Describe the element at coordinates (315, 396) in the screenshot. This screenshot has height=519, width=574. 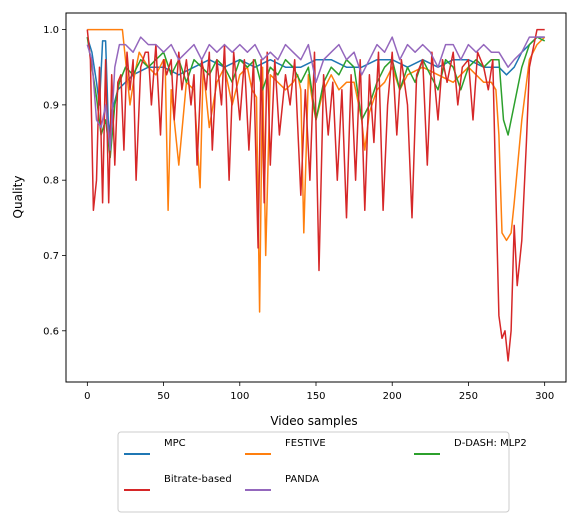
I see `x-tick-label: 150` at that location.